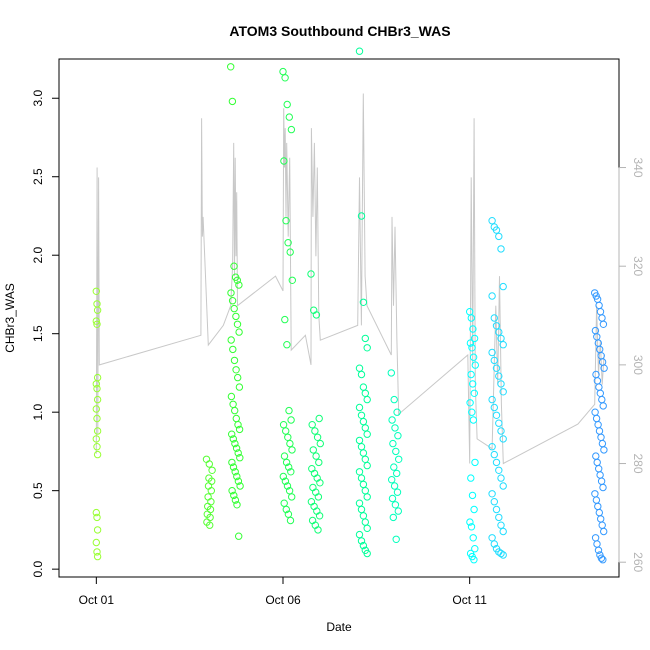  What do you see at coordinates (638, 167) in the screenshot?
I see `y-right-tick-label: 340` at bounding box center [638, 167].